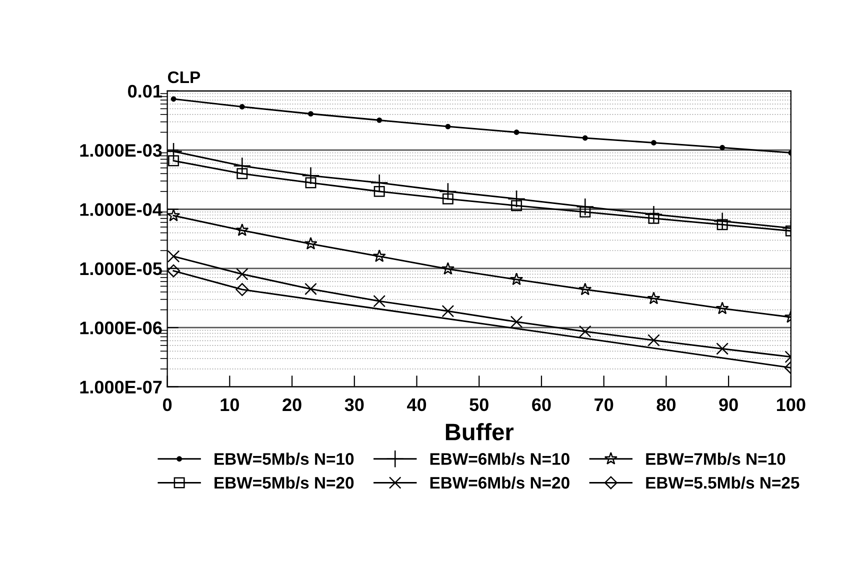  What do you see at coordinates (416, 405) in the screenshot?
I see `x-tick-label: 40` at bounding box center [416, 405].